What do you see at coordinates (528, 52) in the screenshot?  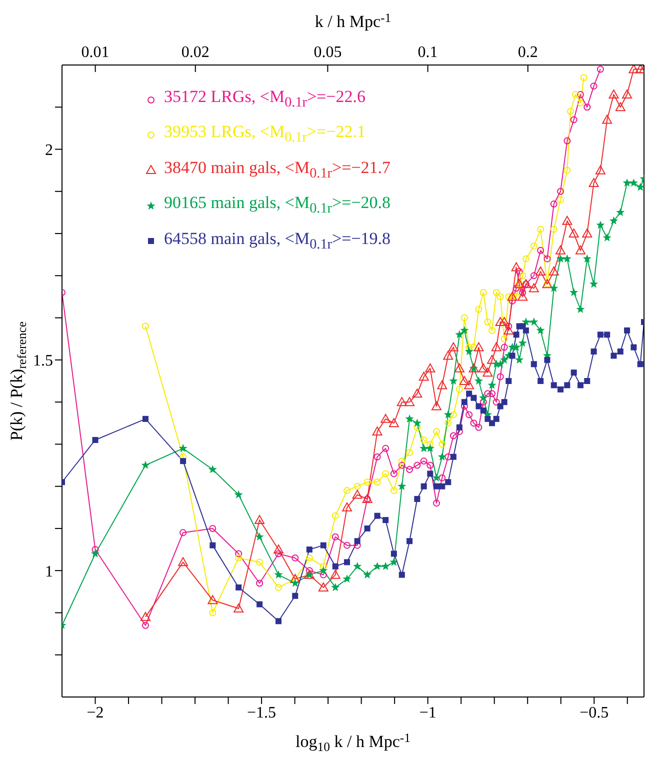 I see `x2-tick-label: 0.2` at bounding box center [528, 52].